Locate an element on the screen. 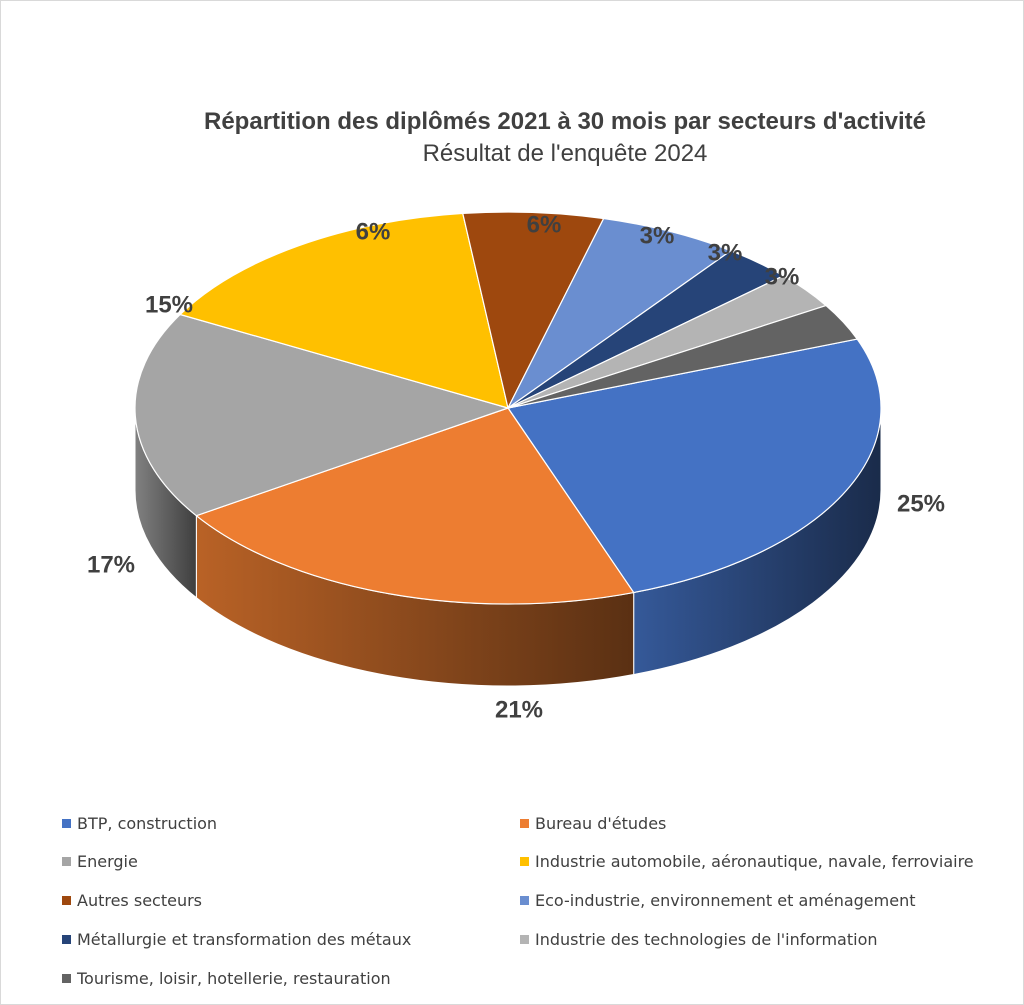 The width and height of the screenshot is (1024, 1005). legend-item: Métallurgie et transformation des métaux is located at coordinates (236, 939).